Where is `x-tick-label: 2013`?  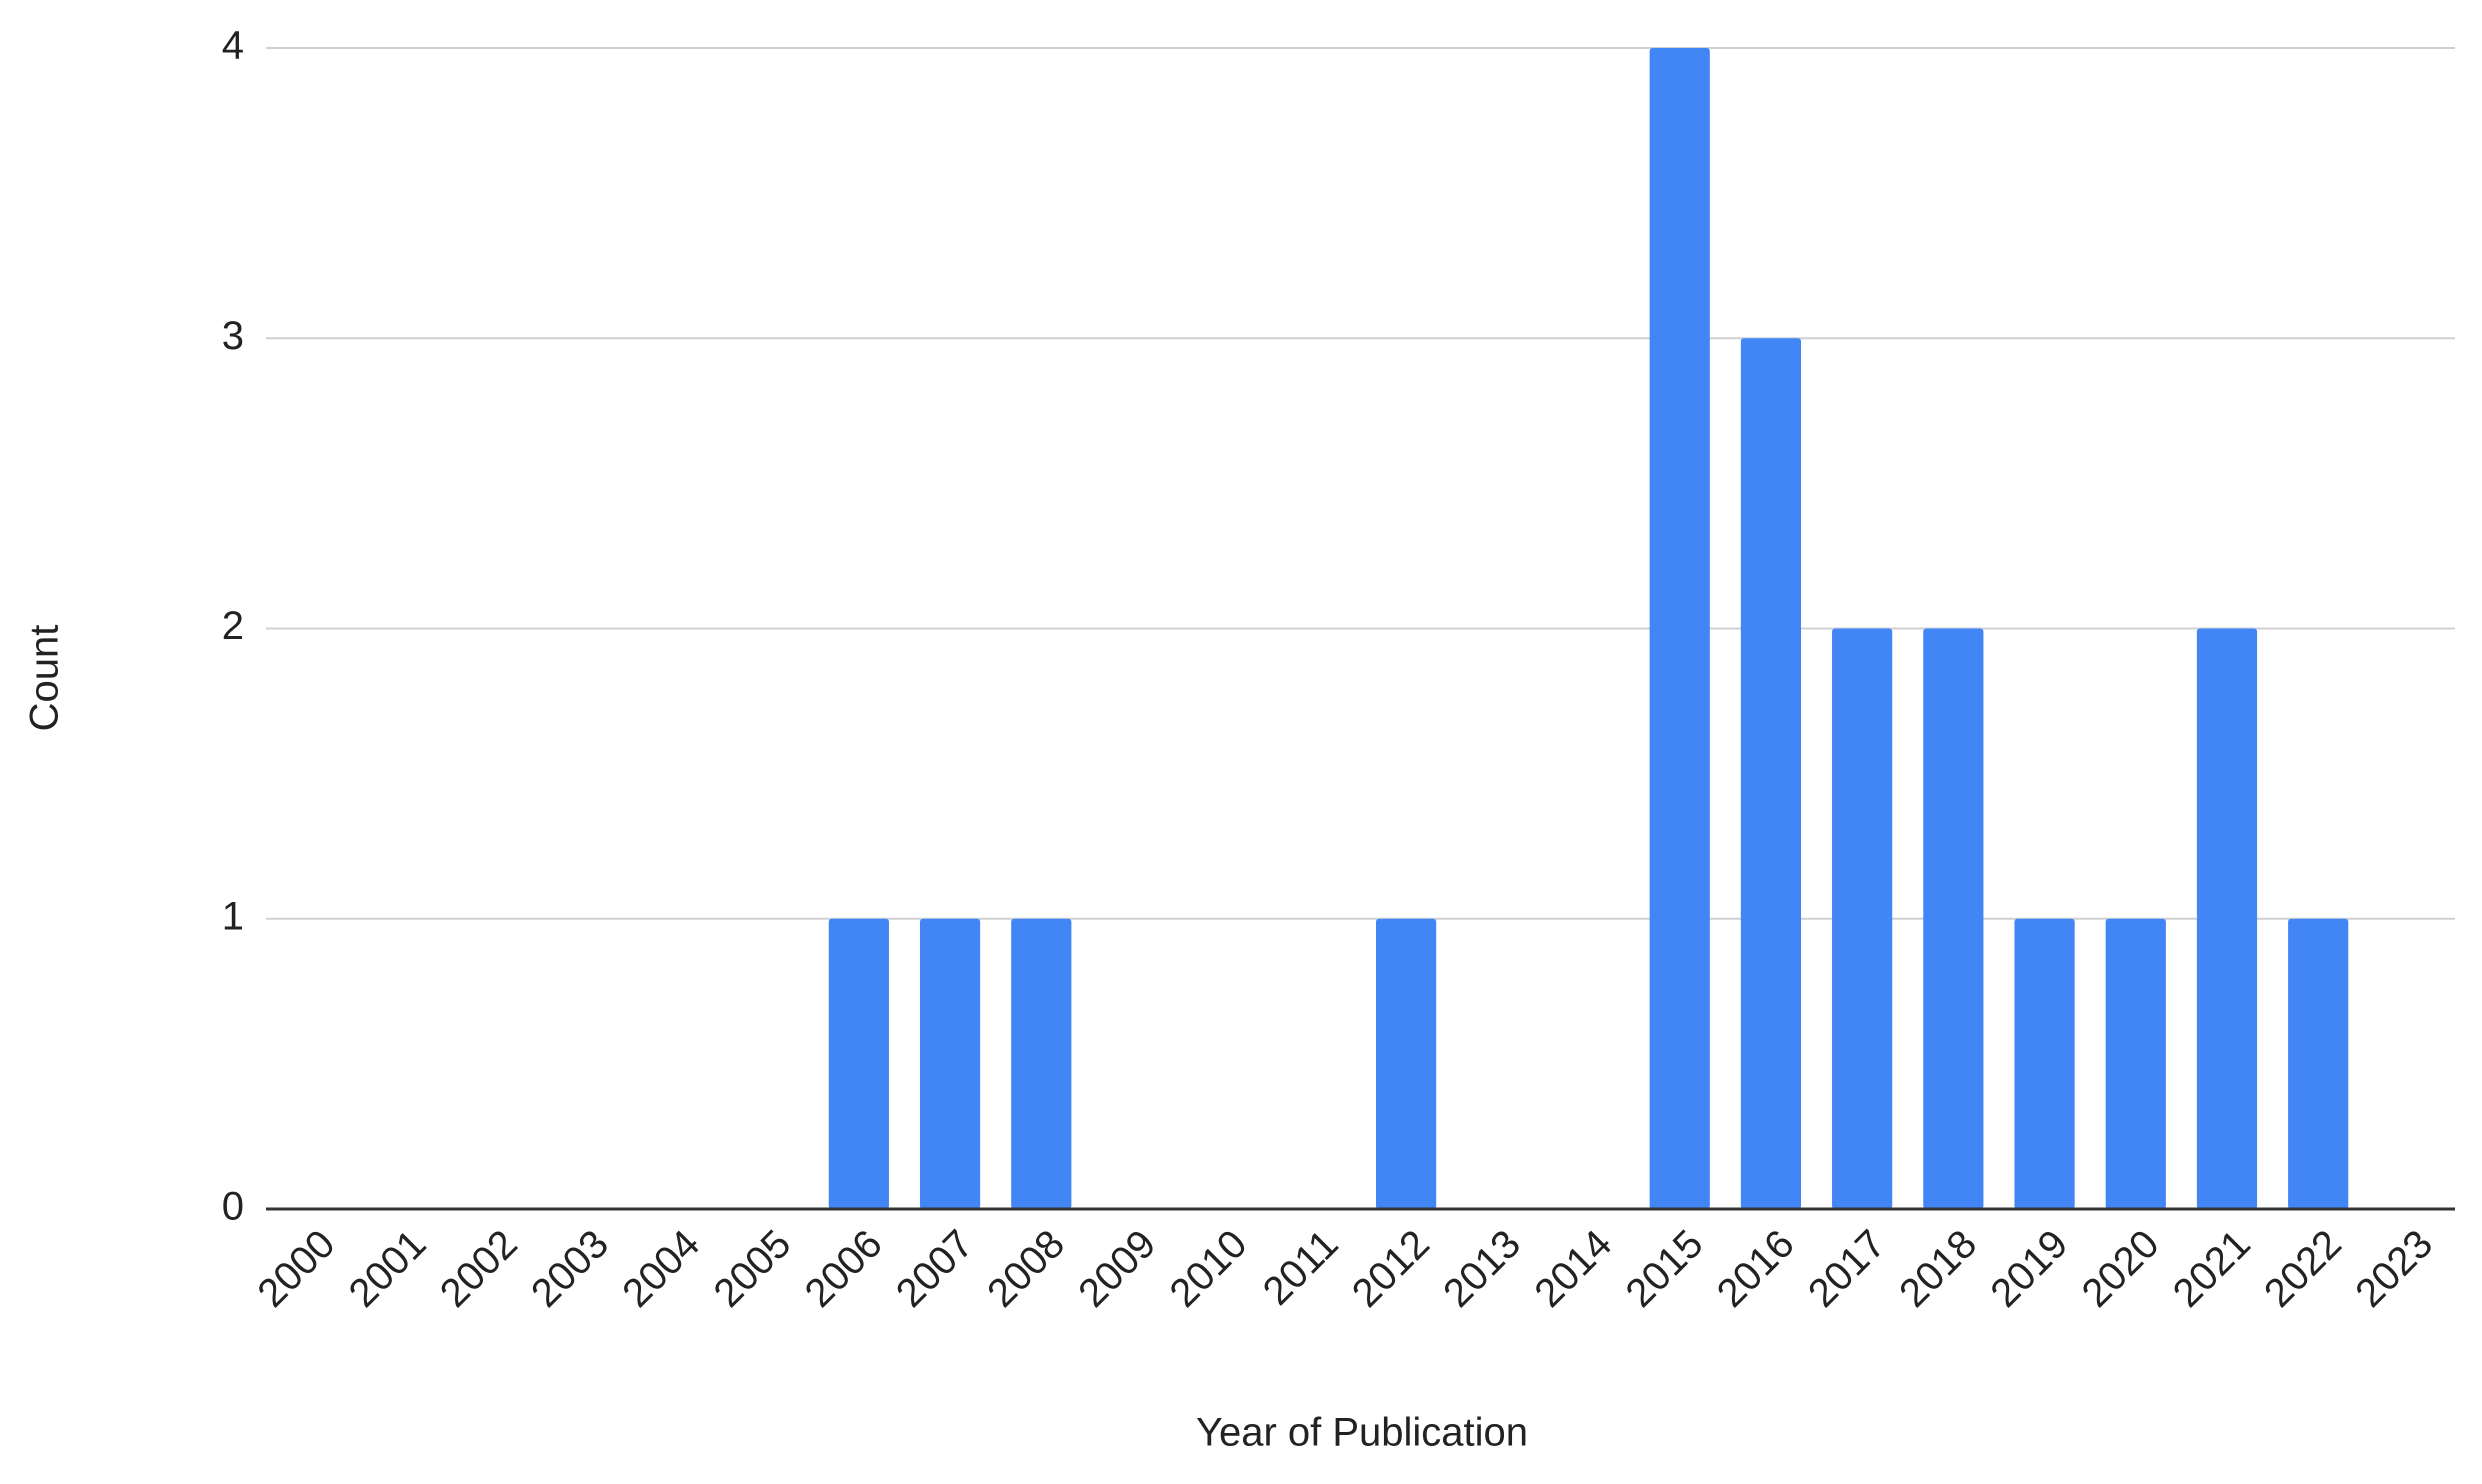 x-tick-label: 2013 is located at coordinates (1482, 1269).